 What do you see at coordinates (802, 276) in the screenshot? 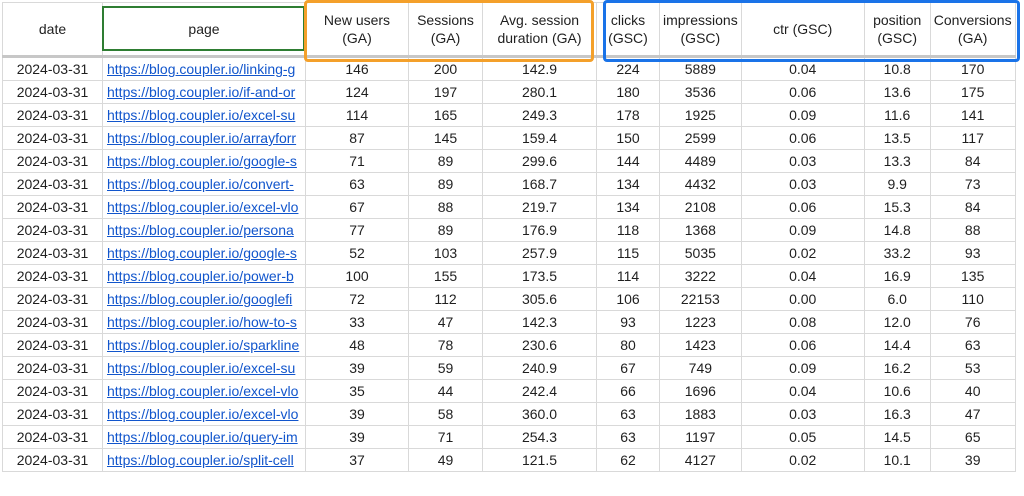
I see `cell-ctr: 0.04` at bounding box center [802, 276].